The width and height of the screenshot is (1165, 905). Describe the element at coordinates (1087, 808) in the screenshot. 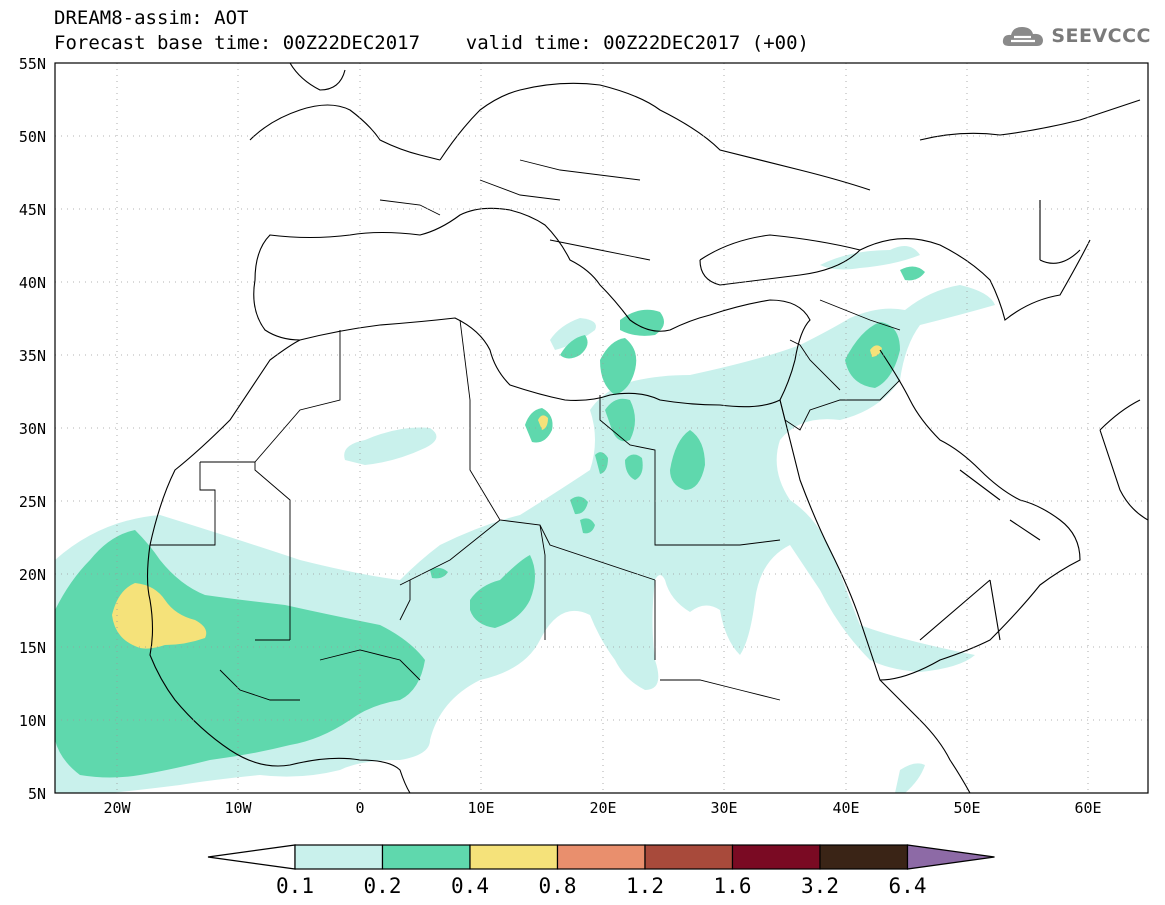

I see `lon-label: 60E` at that location.